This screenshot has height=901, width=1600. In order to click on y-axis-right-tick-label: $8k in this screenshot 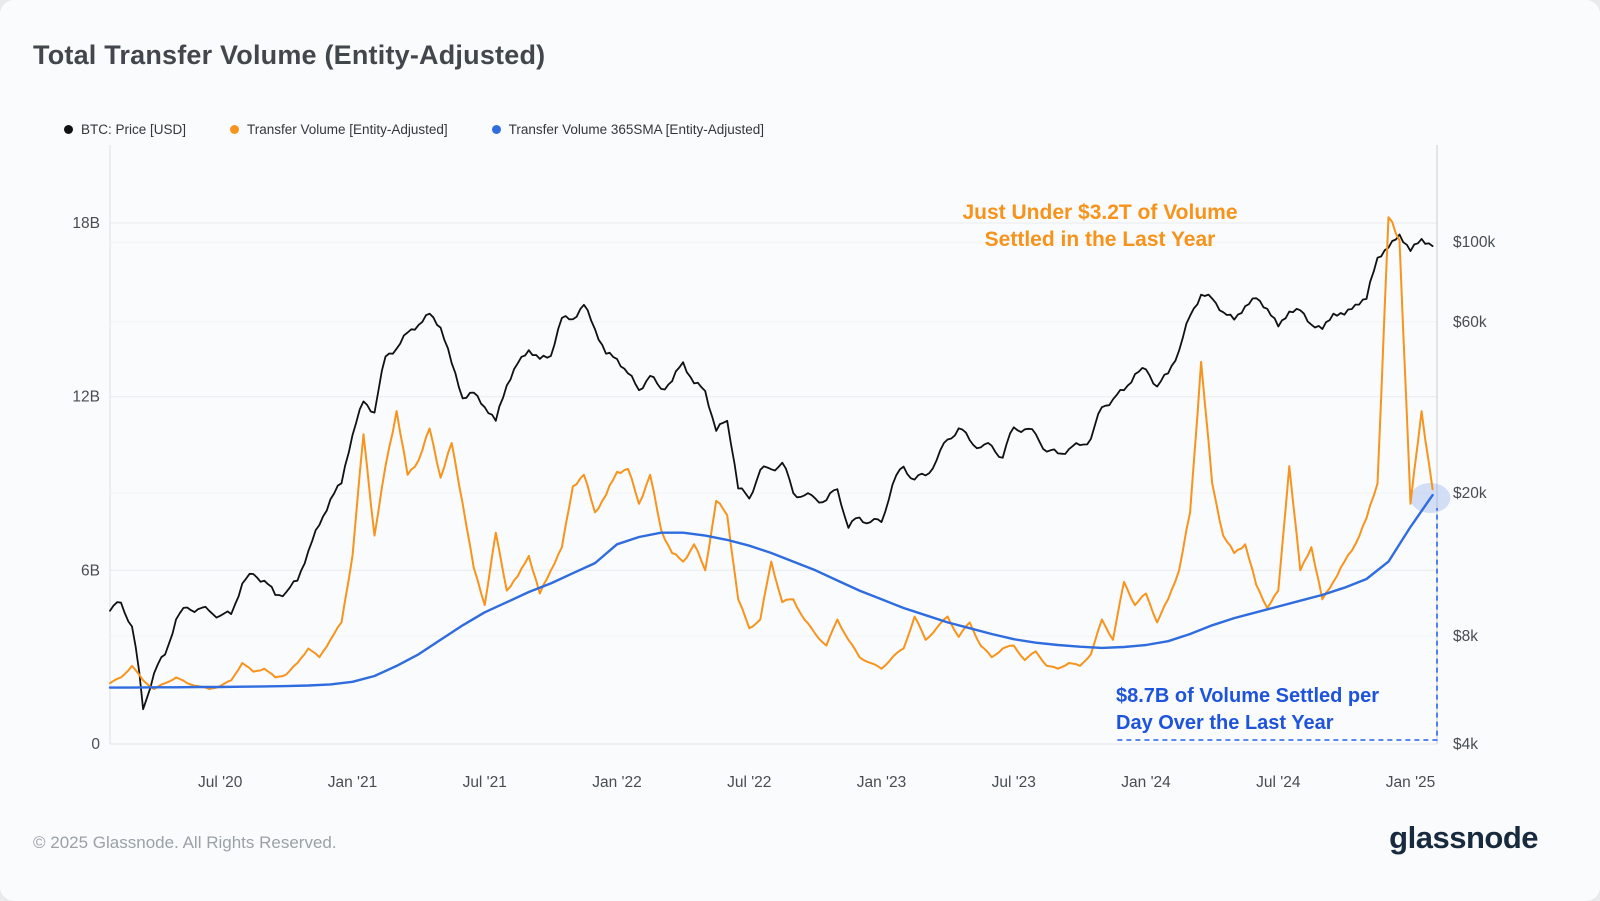, I will do `click(1465, 636)`.